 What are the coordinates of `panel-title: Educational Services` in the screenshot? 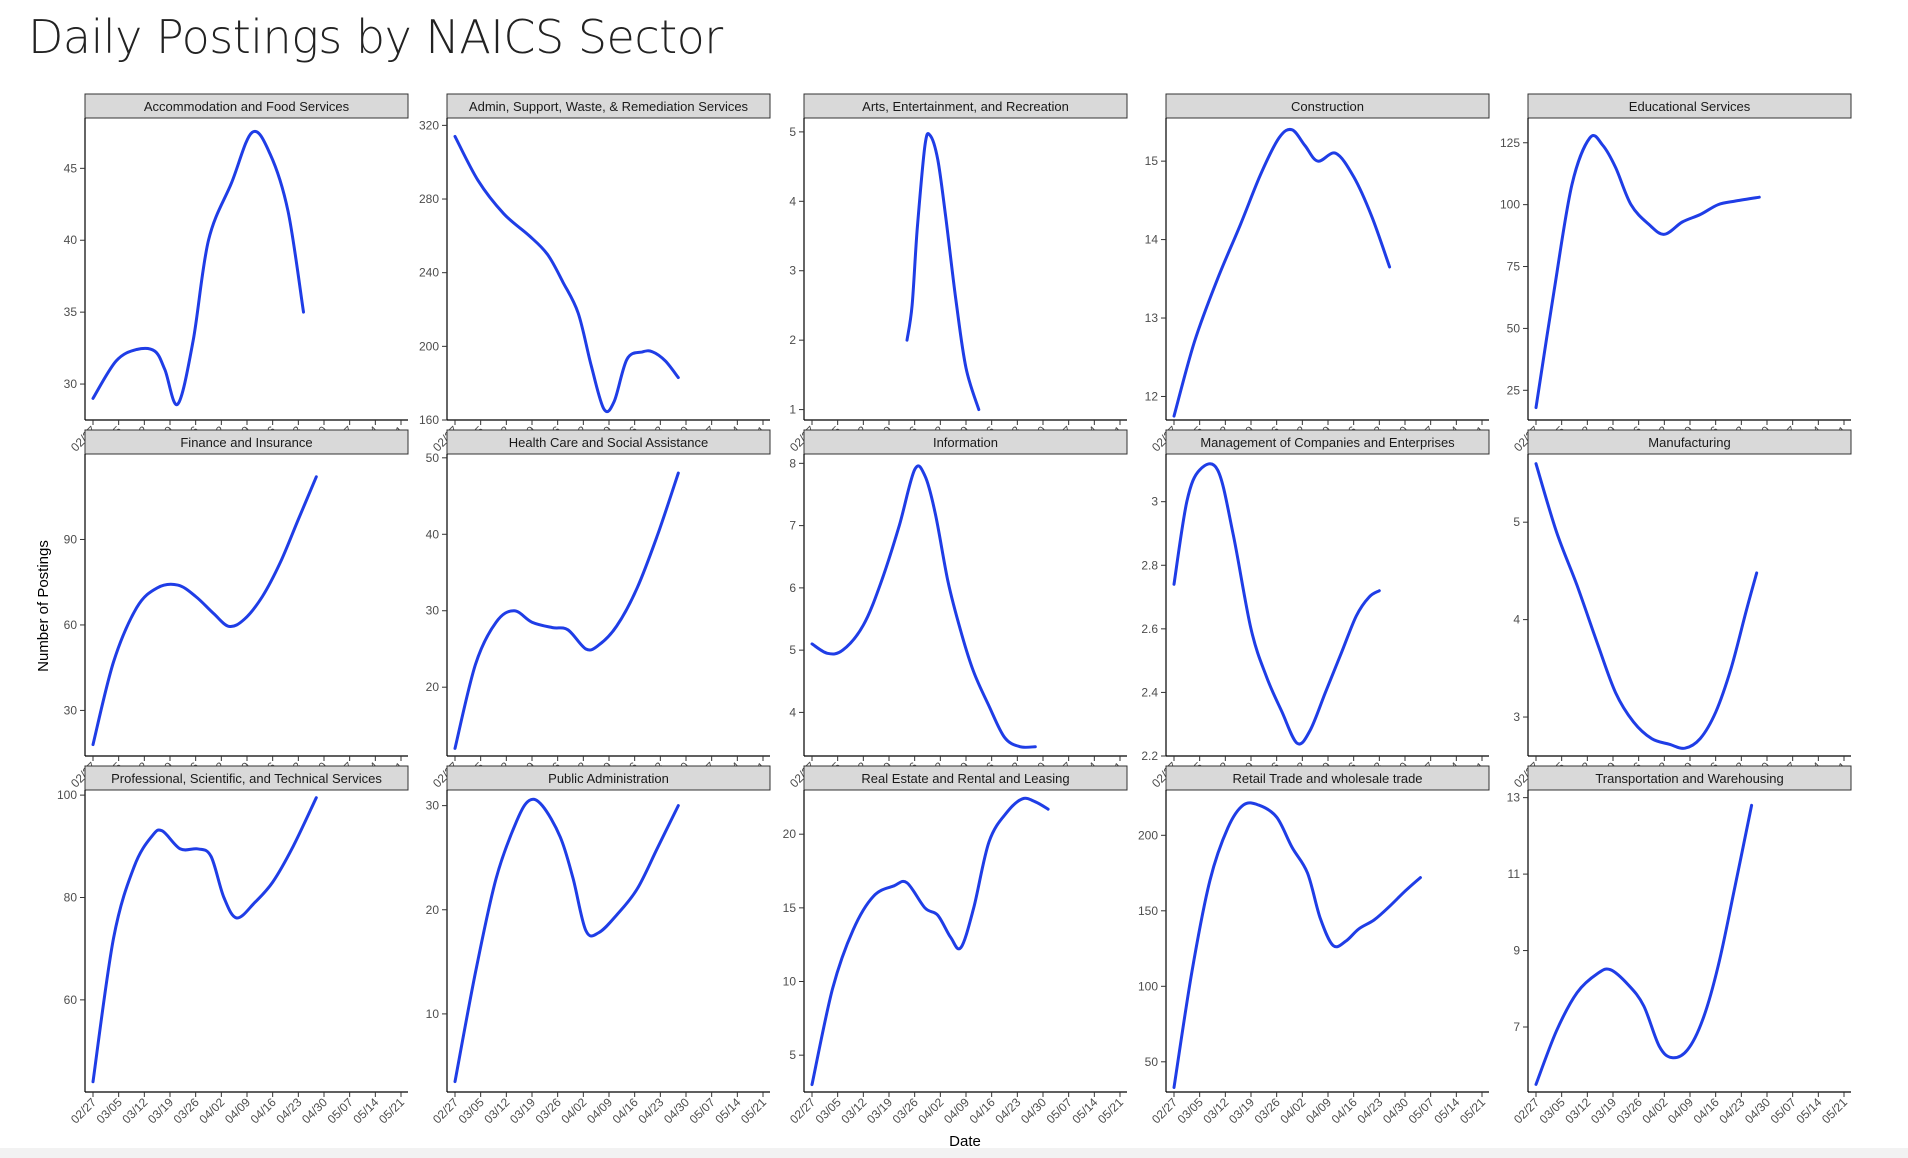 It's located at (1690, 106).